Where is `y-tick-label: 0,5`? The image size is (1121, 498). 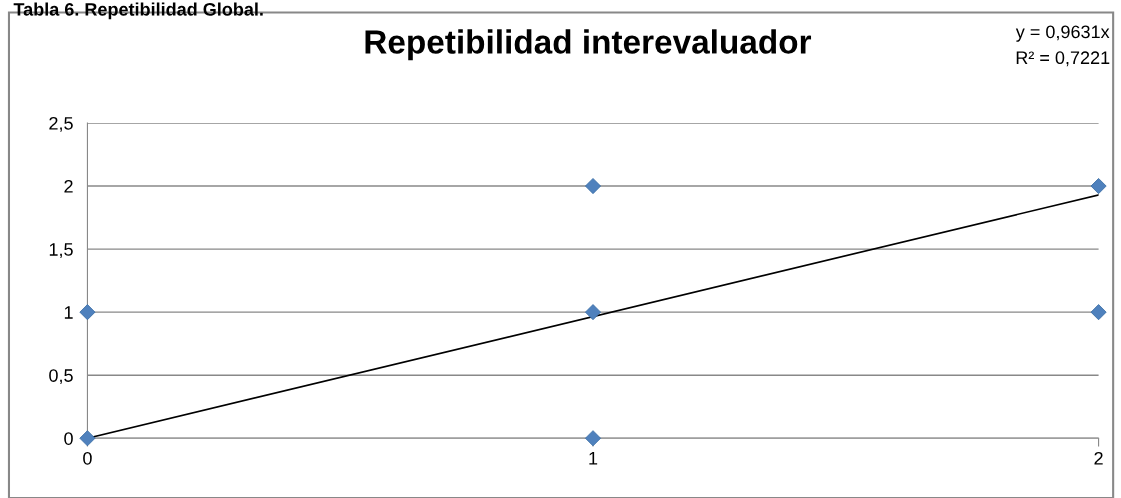
y-tick-label: 0,5 is located at coordinates (61, 377).